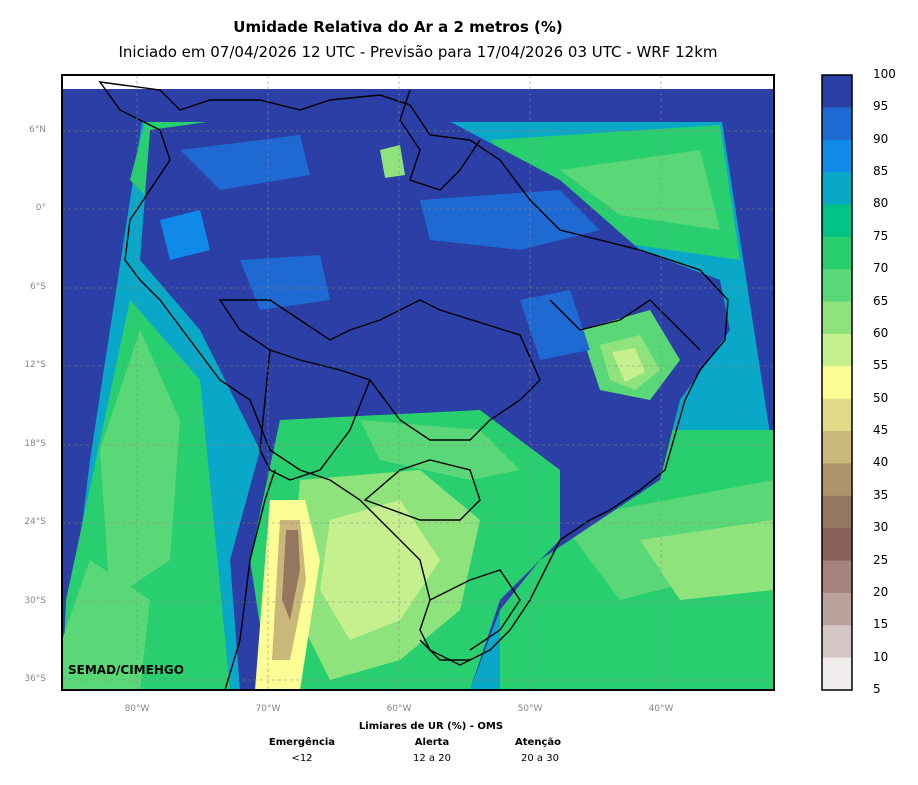 The height and width of the screenshot is (785, 918). I want to click on legend-label-emergencia: Emergência, so click(302, 742).